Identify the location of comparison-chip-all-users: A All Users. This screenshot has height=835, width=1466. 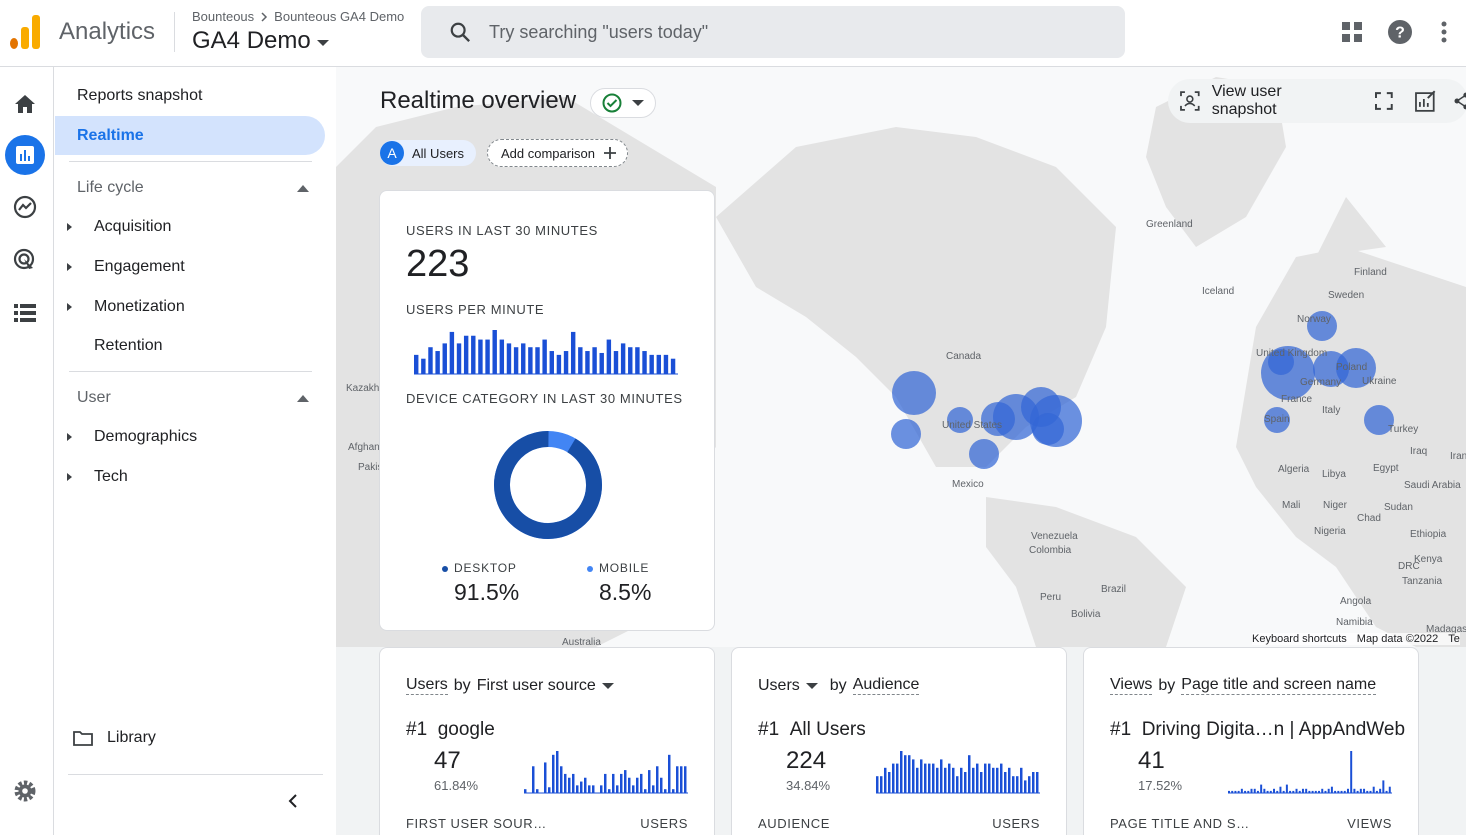
(428, 153).